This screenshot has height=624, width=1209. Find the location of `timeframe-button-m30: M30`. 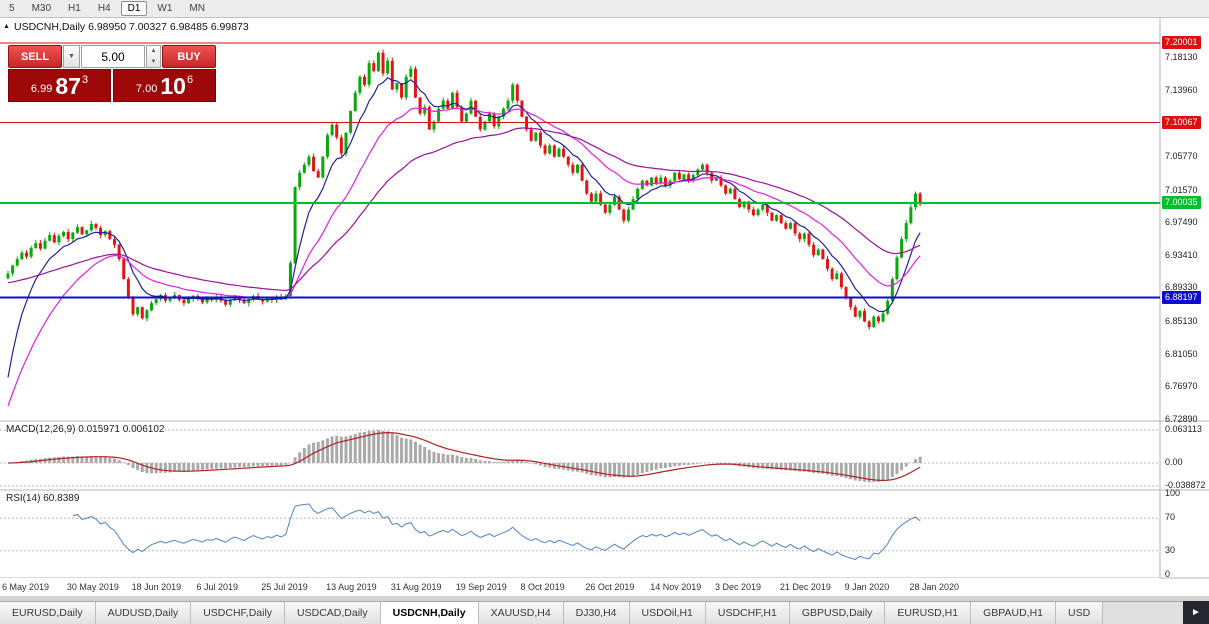

timeframe-button-m30: M30 is located at coordinates (41, 8).